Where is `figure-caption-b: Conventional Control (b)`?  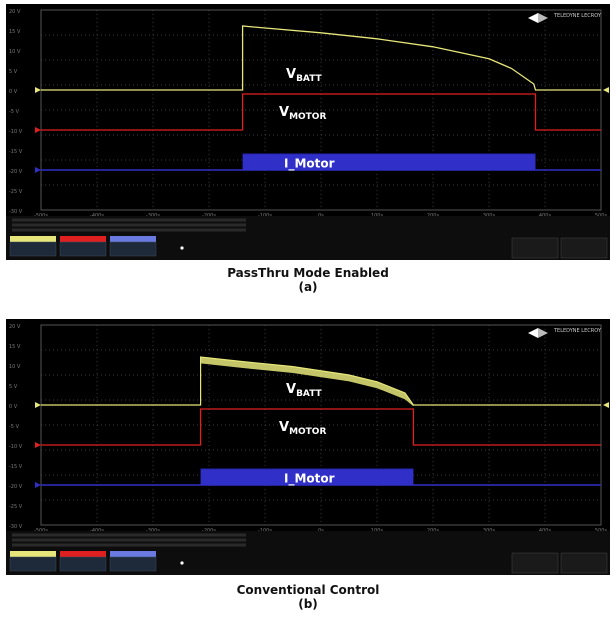 figure-caption-b: Conventional Control (b) is located at coordinates (308, 597).